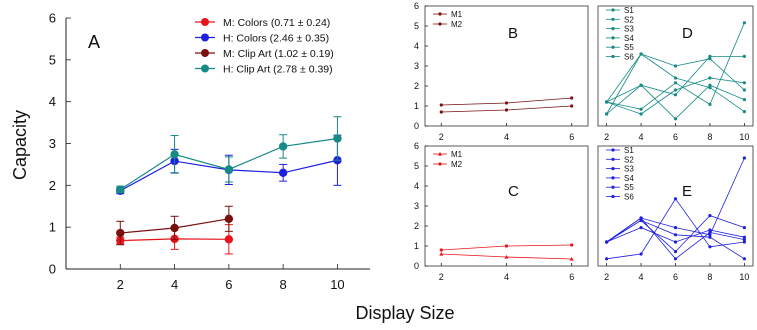 This screenshot has width=757, height=330. I want to click on figure-x-axis-label: Display Size, so click(404, 313).